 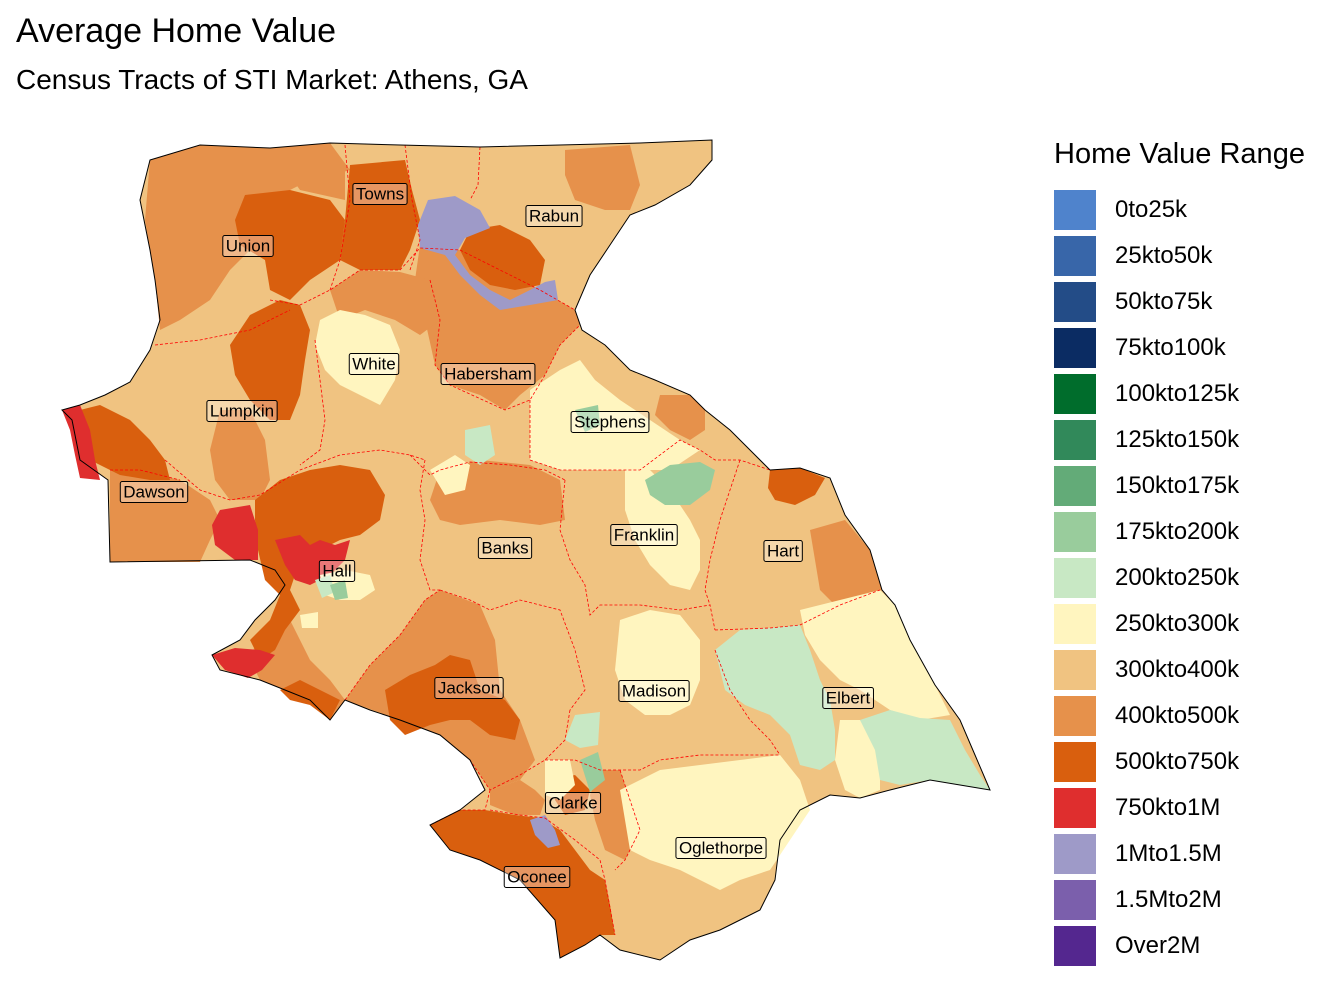 I want to click on legend-label: 1Mto1.5M, so click(x=1168, y=853).